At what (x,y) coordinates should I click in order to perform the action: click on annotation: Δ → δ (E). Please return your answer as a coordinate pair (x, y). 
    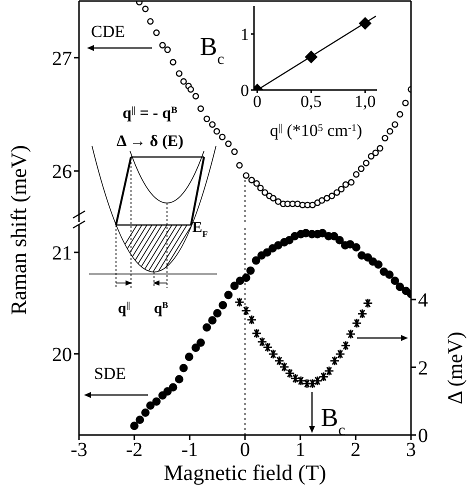
    Looking at the image, I should click on (150, 141).